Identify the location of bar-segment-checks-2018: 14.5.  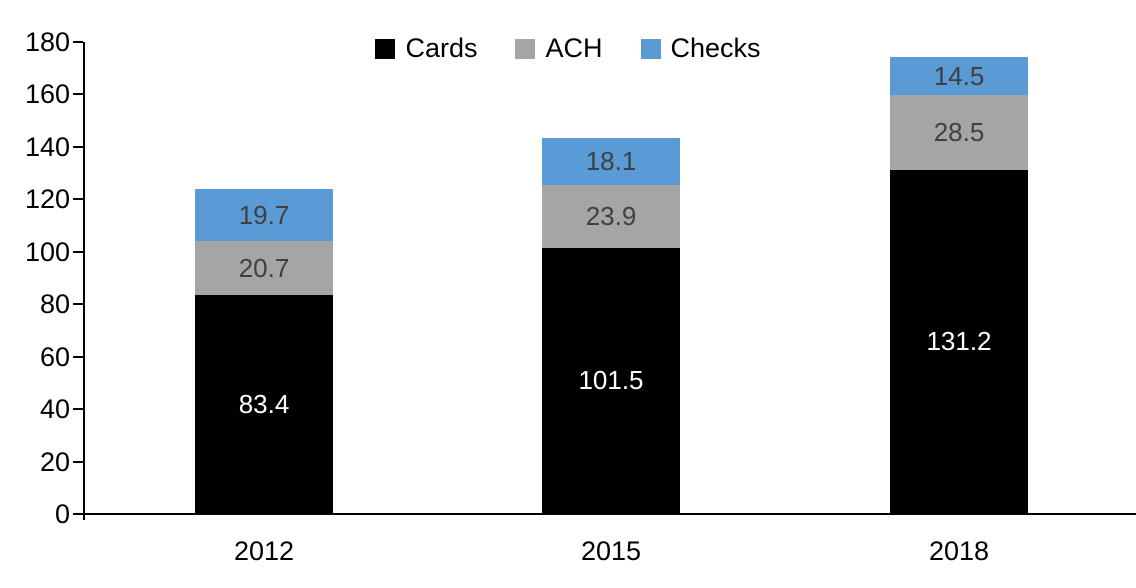
(959, 76).